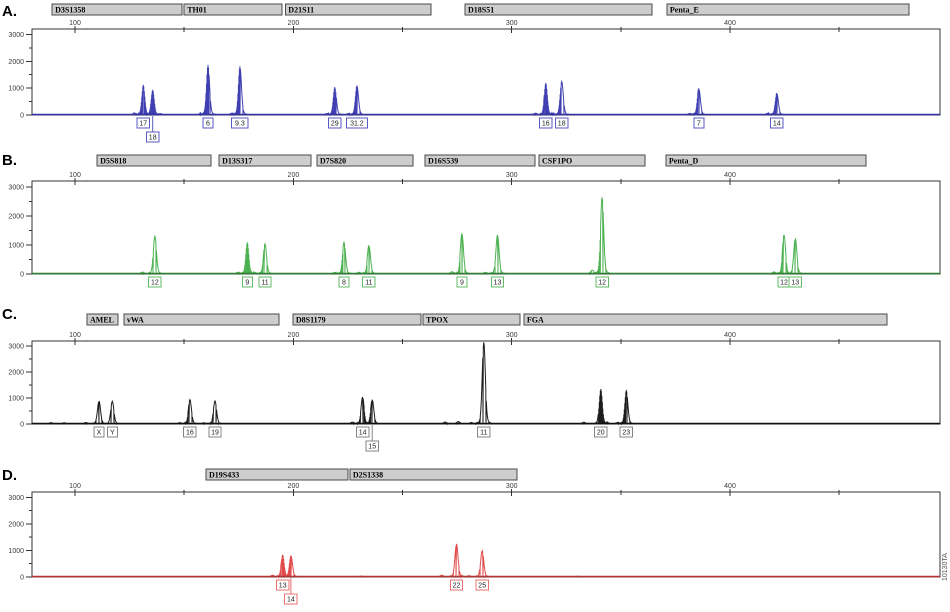 This screenshot has height=612, width=950. I want to click on locus-bar-label: vWA, so click(135, 320).